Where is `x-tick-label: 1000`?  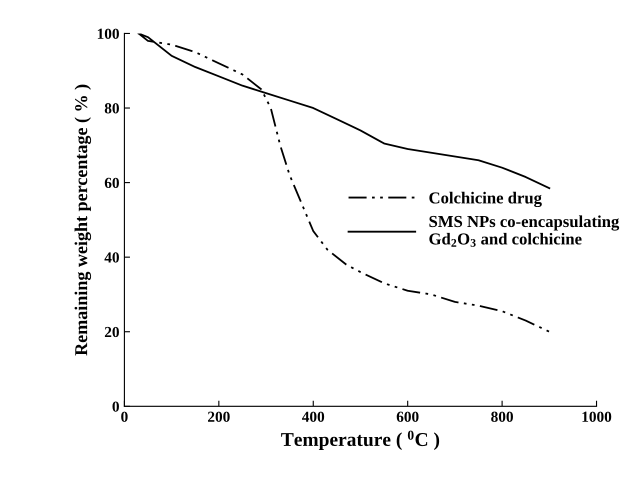
x-tick-label: 1000 is located at coordinates (597, 417).